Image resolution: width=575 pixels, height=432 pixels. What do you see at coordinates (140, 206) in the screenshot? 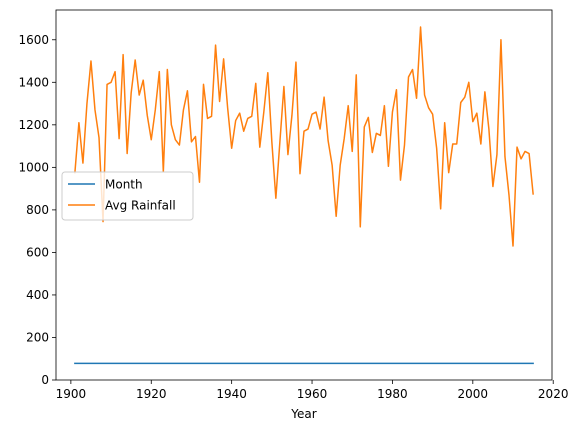
I see `legend-label: Avg Rainfall` at bounding box center [140, 206].